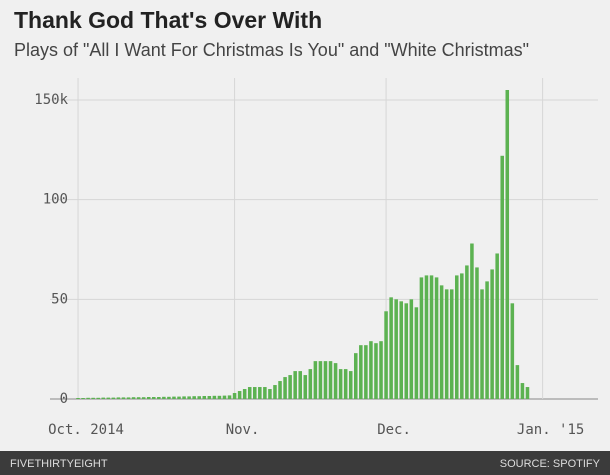 This screenshot has height=475, width=610. What do you see at coordinates (55, 200) in the screenshot?
I see `y-tick-label: 100` at bounding box center [55, 200].